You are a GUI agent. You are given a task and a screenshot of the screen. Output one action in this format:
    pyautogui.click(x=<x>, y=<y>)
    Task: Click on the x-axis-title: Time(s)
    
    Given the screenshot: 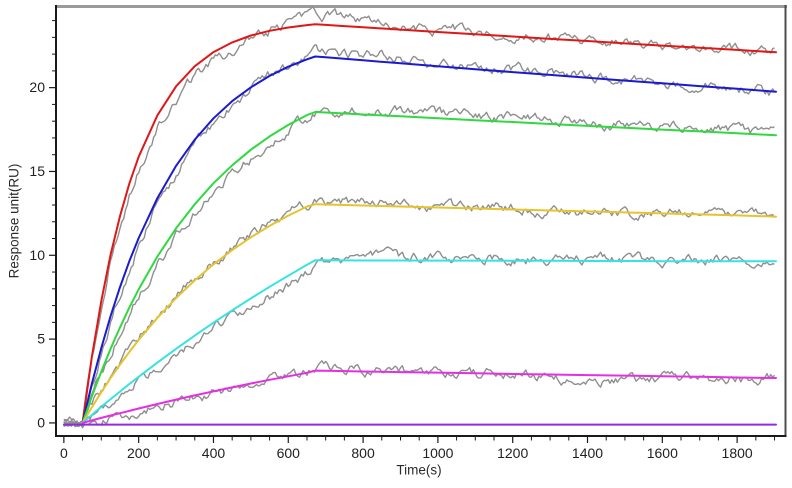 What is the action you would take?
    pyautogui.click(x=419, y=470)
    